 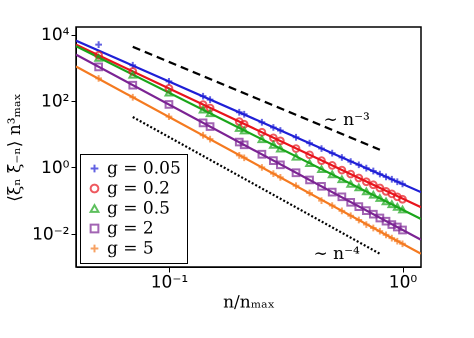 What do you see at coordinates (130, 228) in the screenshot?
I see `legend-label: g = 2` at bounding box center [130, 228].